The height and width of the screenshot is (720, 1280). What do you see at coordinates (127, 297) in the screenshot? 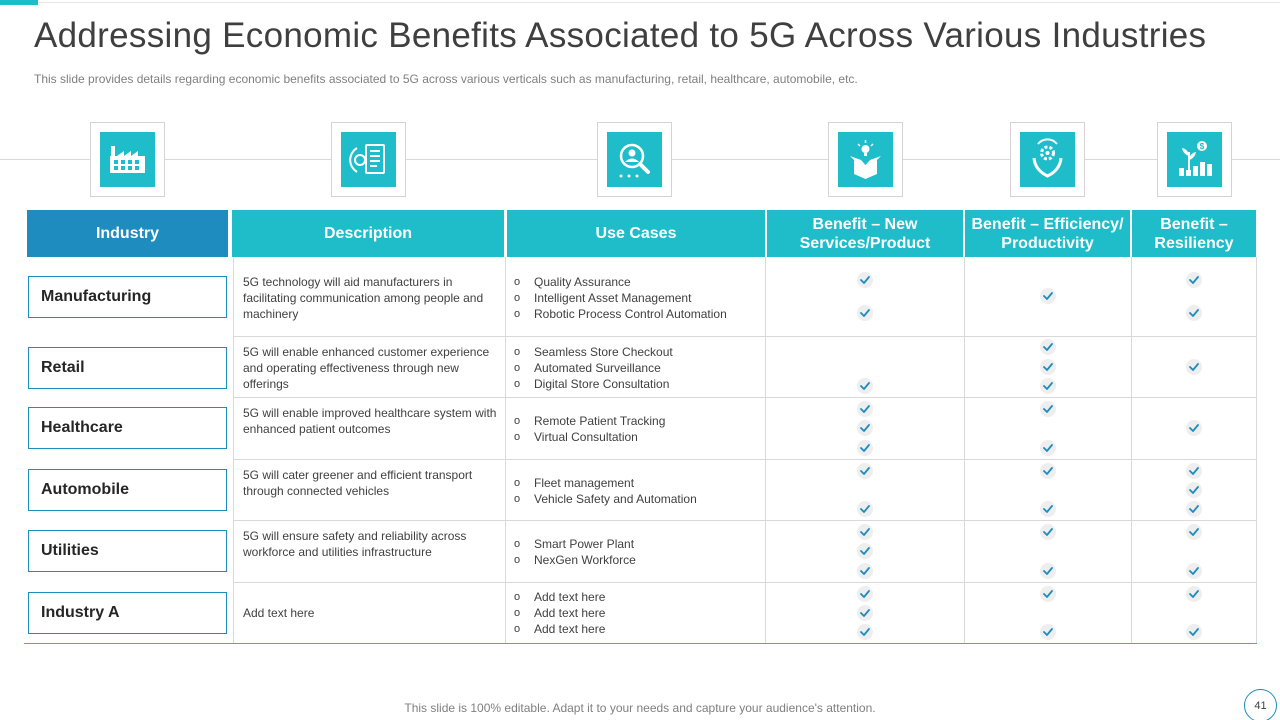
I see `industry-label-manufacturing: Manufacturing` at bounding box center [127, 297].